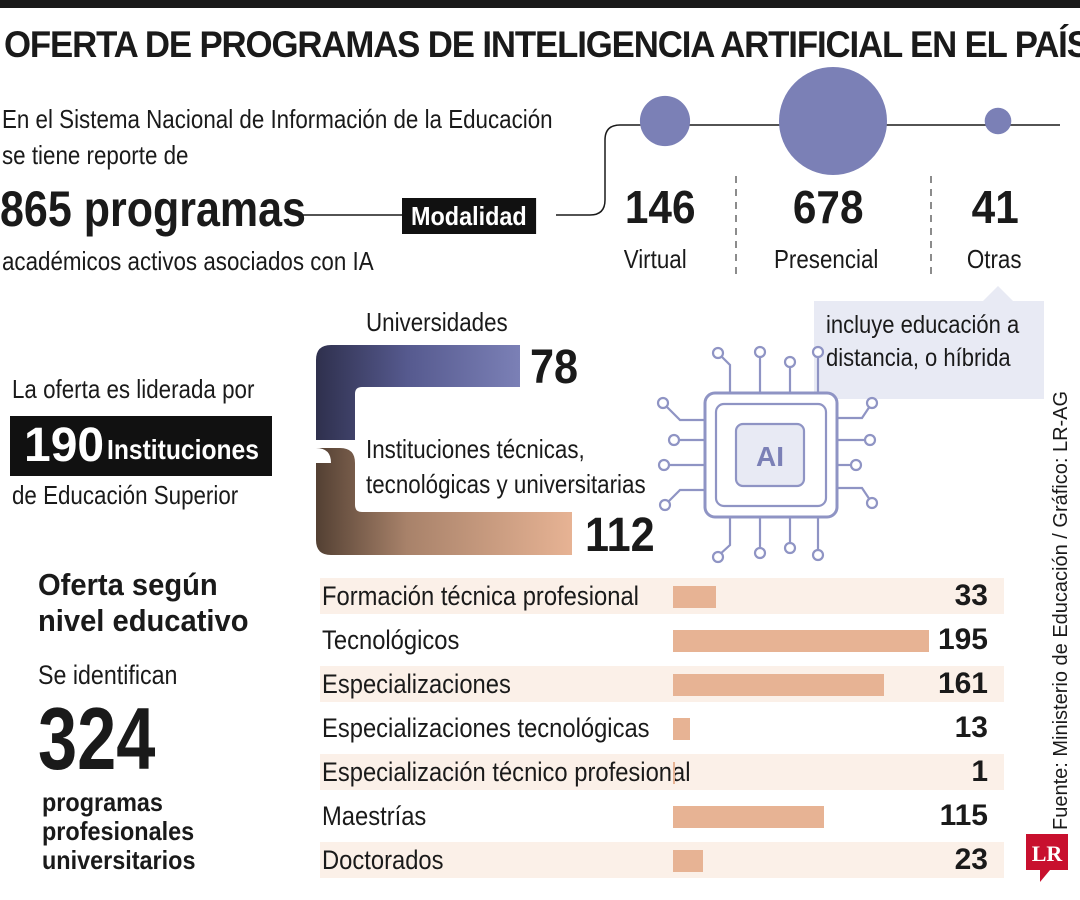 This screenshot has width=1080, height=900. Describe the element at coordinates (662, 596) in the screenshot. I see `level-row: Formación técnica profesional 33` at that location.